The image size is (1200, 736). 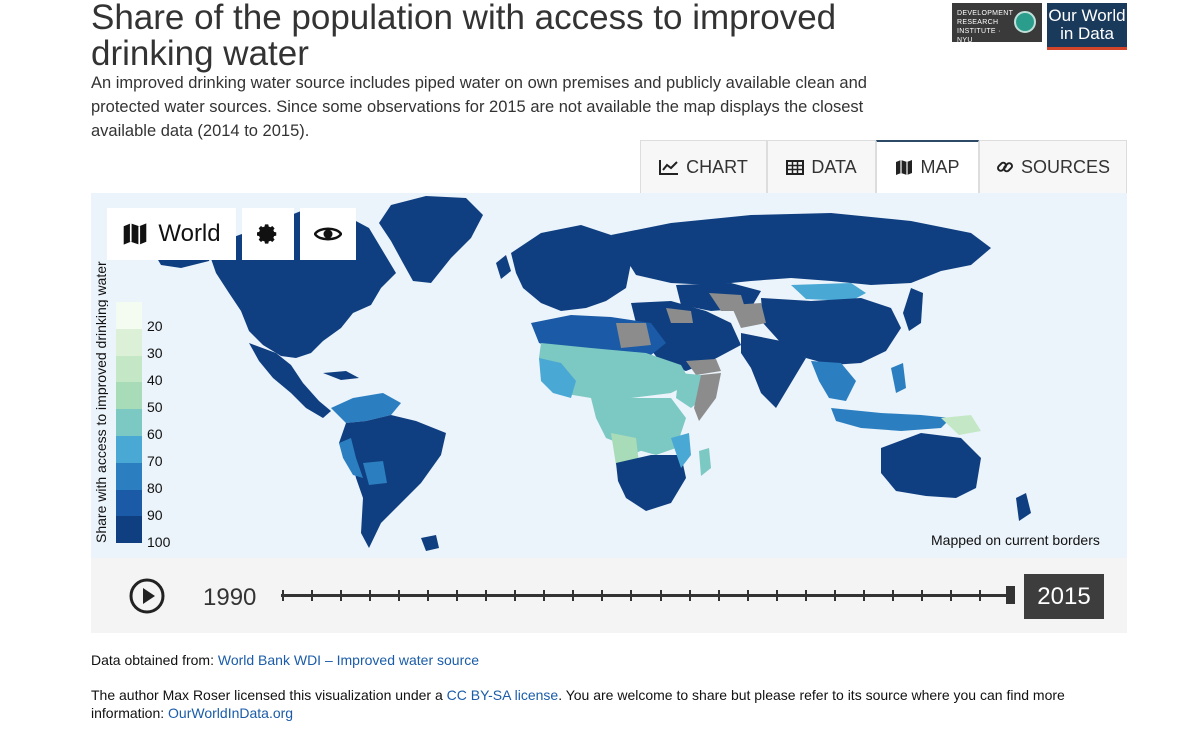 What do you see at coordinates (502, 695) in the screenshot?
I see `license-link: CC BY-SA license` at bounding box center [502, 695].